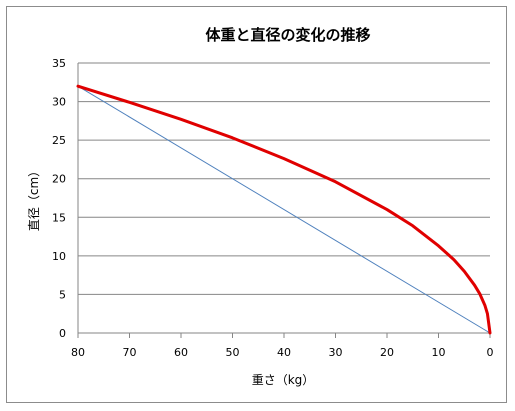 The width and height of the screenshot is (515, 411). What do you see at coordinates (439, 352) in the screenshot?
I see `x-tick-label: 10` at bounding box center [439, 352].